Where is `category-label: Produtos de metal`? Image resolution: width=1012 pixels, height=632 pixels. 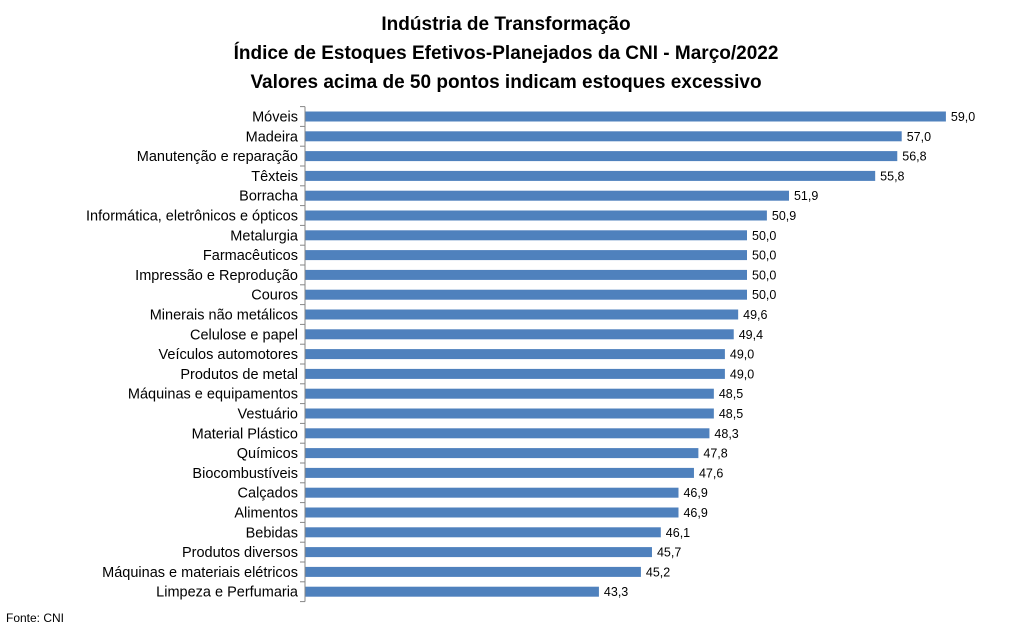 category-label: Produtos de metal is located at coordinates (239, 375).